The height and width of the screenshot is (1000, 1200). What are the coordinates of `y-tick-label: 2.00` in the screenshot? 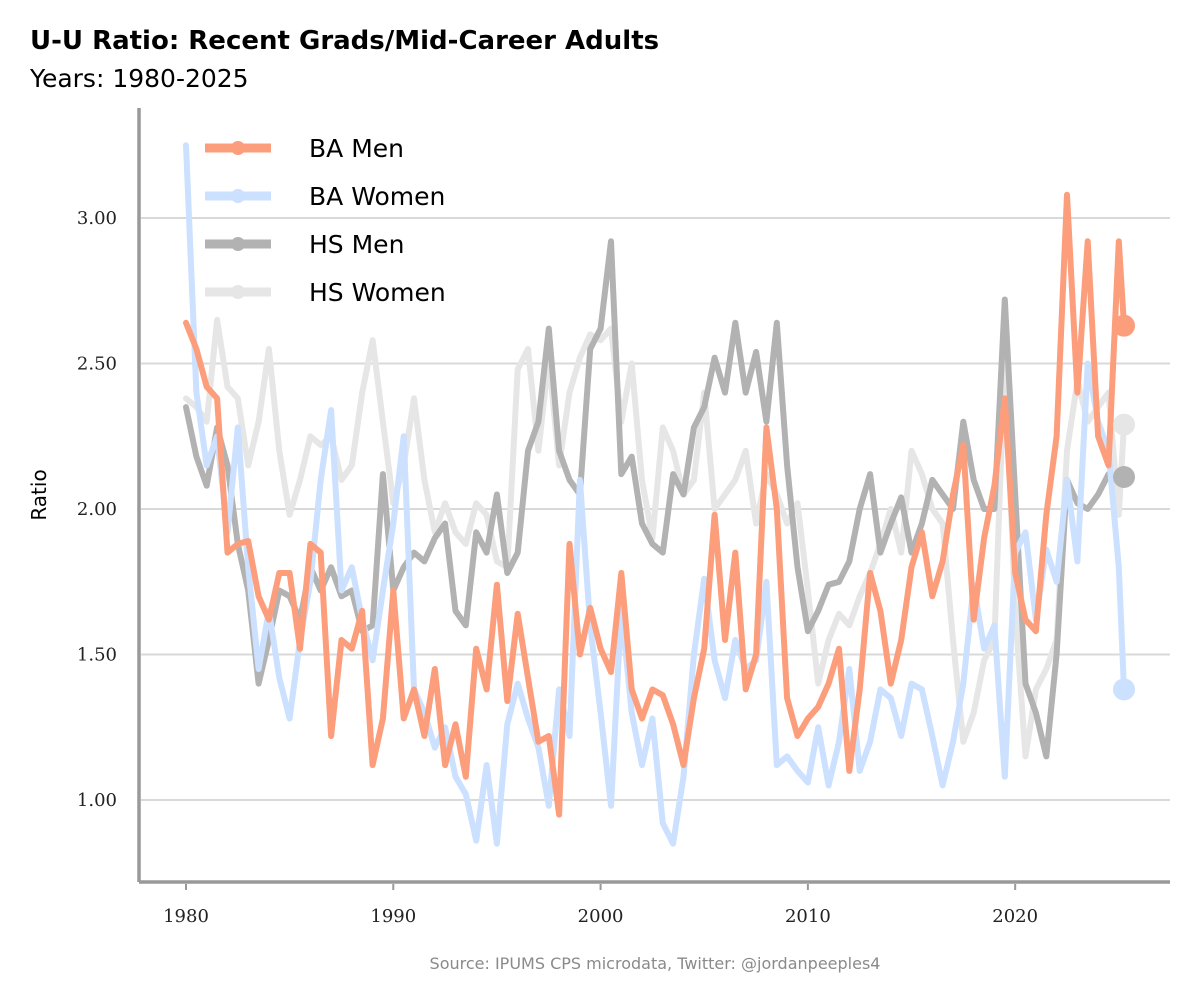 It's located at (97, 509).